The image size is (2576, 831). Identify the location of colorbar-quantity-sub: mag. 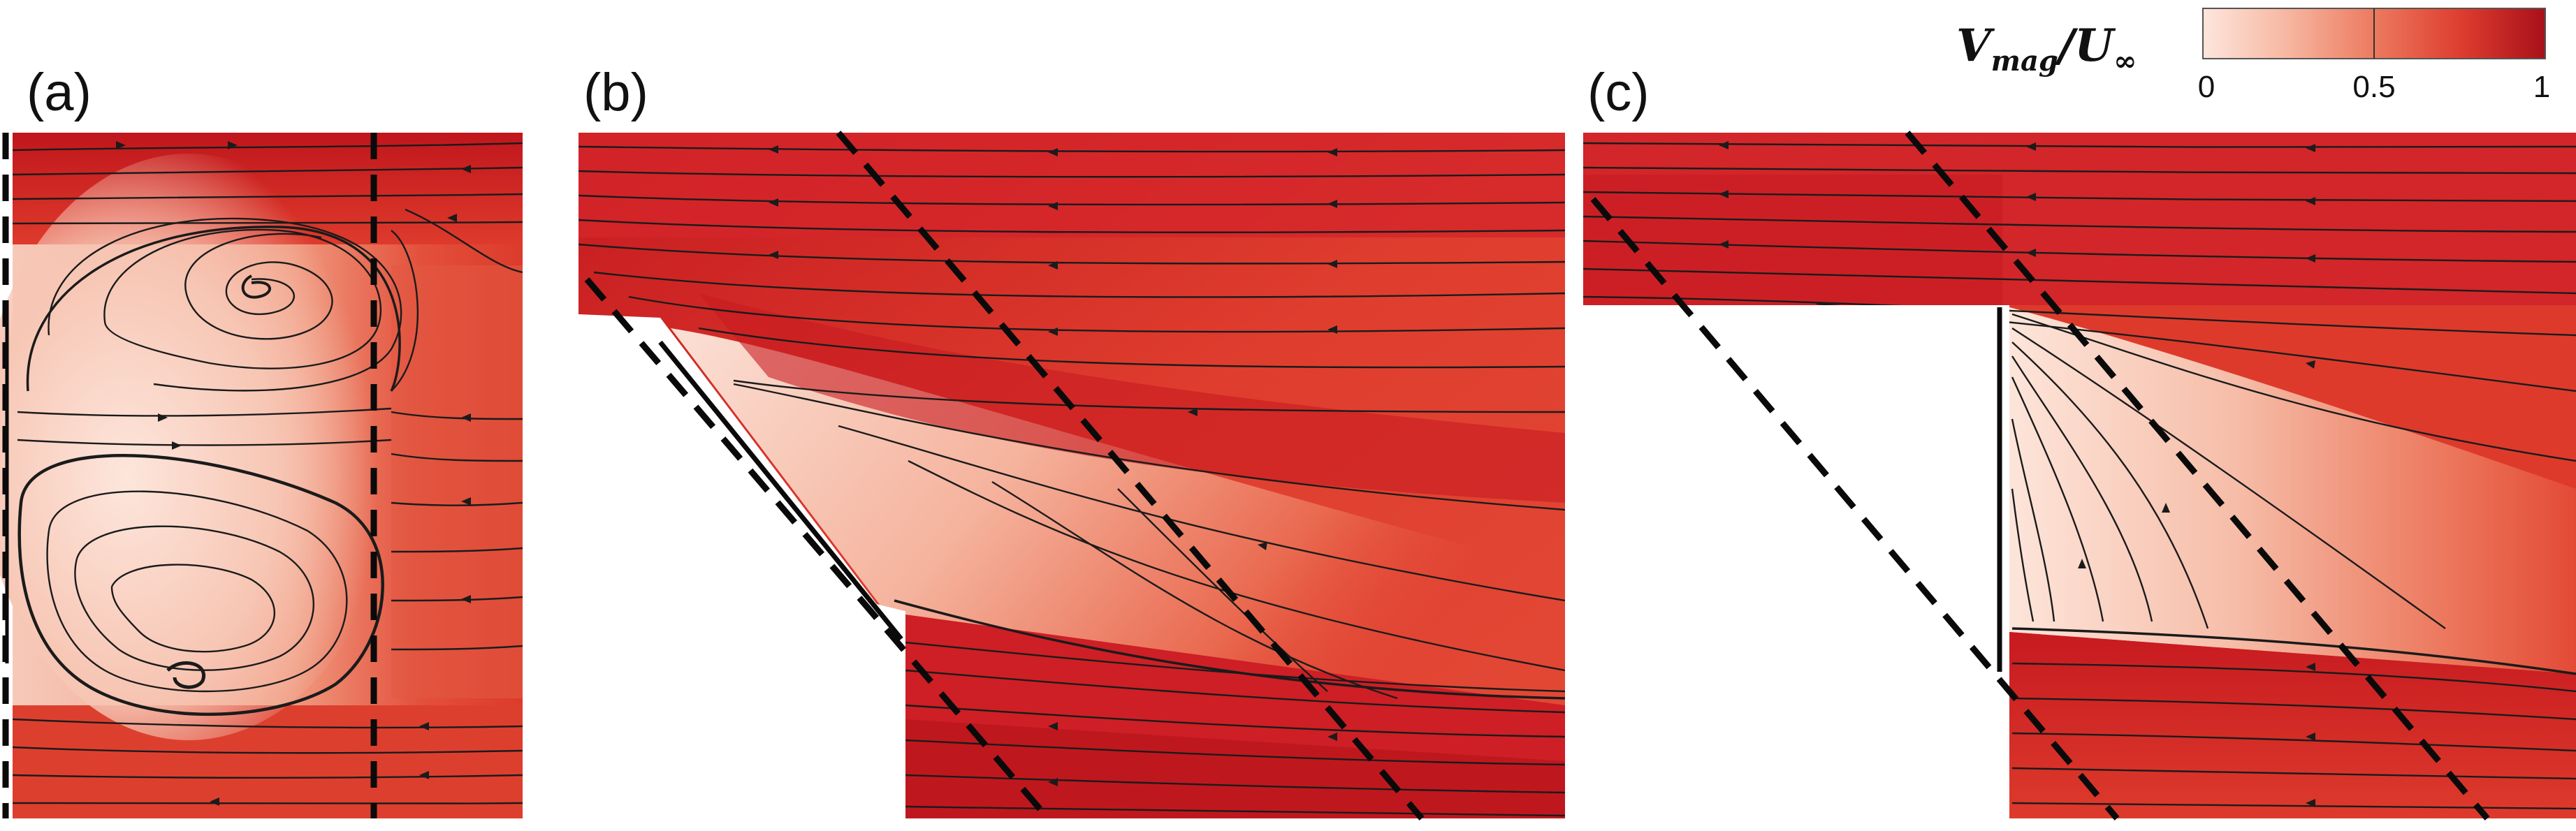
(2024, 61).